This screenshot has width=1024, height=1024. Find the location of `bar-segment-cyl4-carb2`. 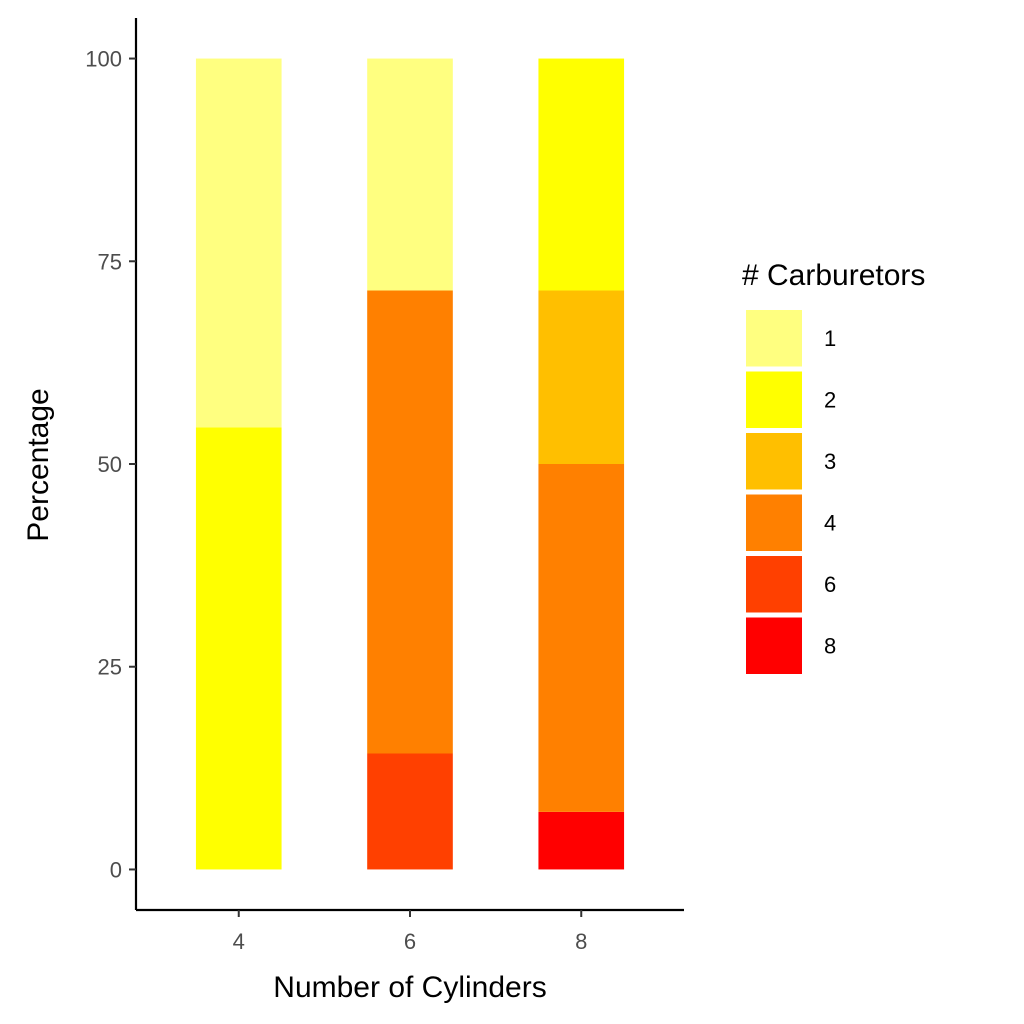

bar-segment-cyl4-carb2 is located at coordinates (238, 648).